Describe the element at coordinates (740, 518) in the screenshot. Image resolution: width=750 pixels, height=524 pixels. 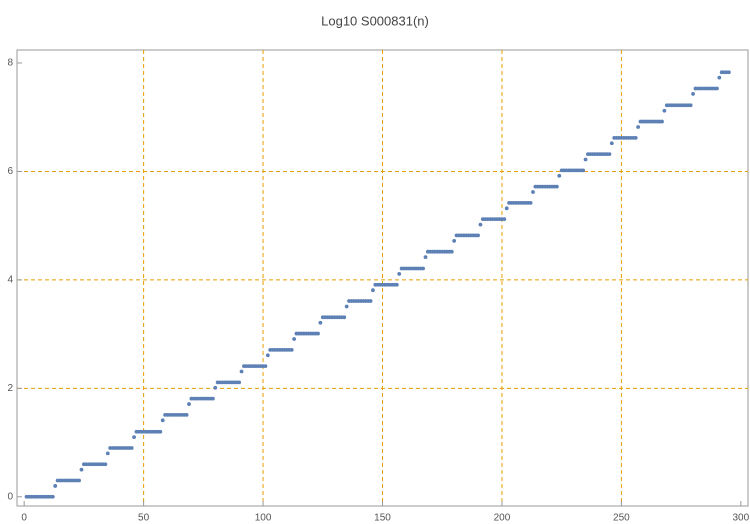
I see `x-tick-label: 300` at that location.